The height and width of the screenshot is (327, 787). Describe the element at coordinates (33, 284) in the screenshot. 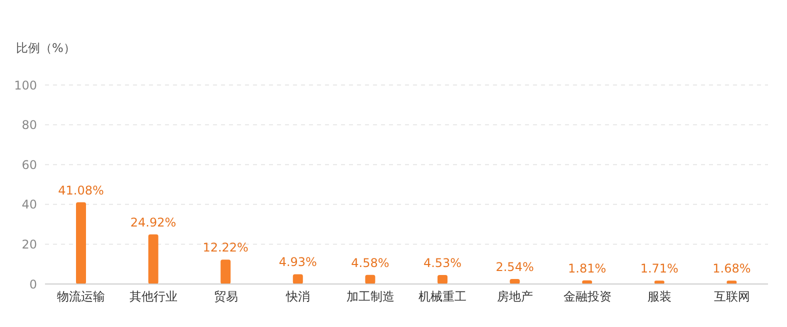

I see `y-tick-label: 0` at that location.